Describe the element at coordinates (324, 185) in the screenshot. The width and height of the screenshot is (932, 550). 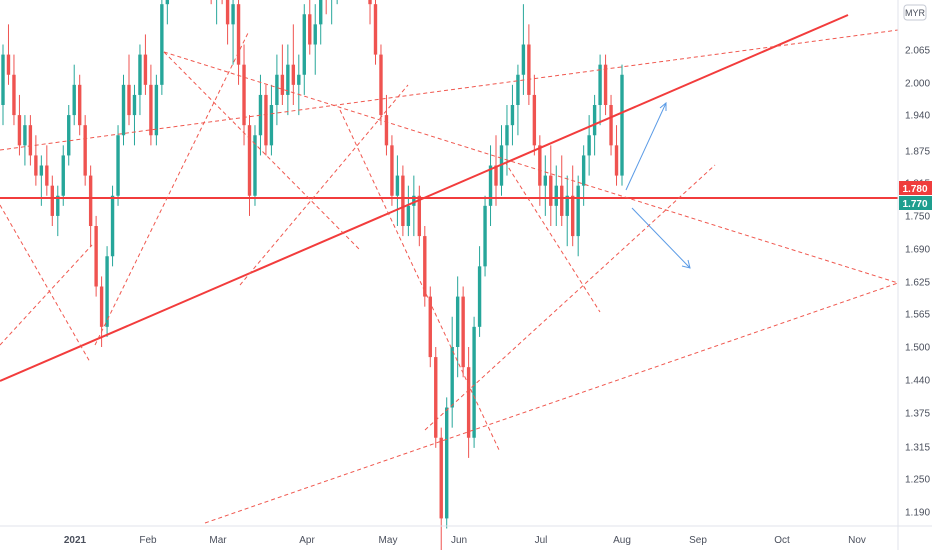
I see `mar-support-line` at that location.